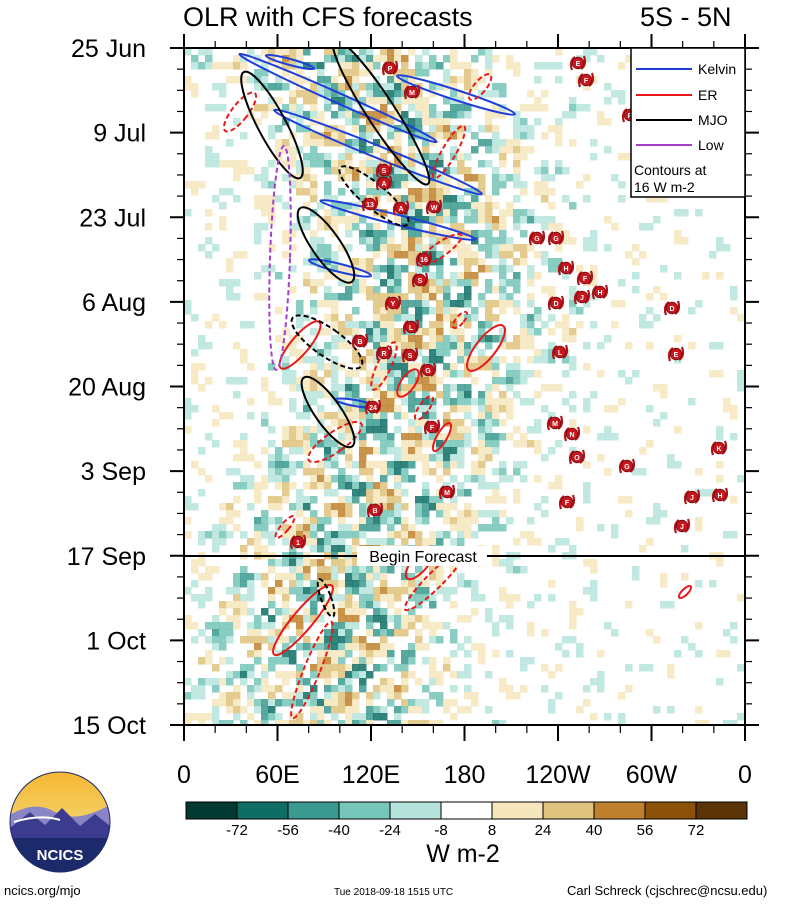  What do you see at coordinates (371, 775) in the screenshot?
I see `x-tick-label: 120E` at bounding box center [371, 775].